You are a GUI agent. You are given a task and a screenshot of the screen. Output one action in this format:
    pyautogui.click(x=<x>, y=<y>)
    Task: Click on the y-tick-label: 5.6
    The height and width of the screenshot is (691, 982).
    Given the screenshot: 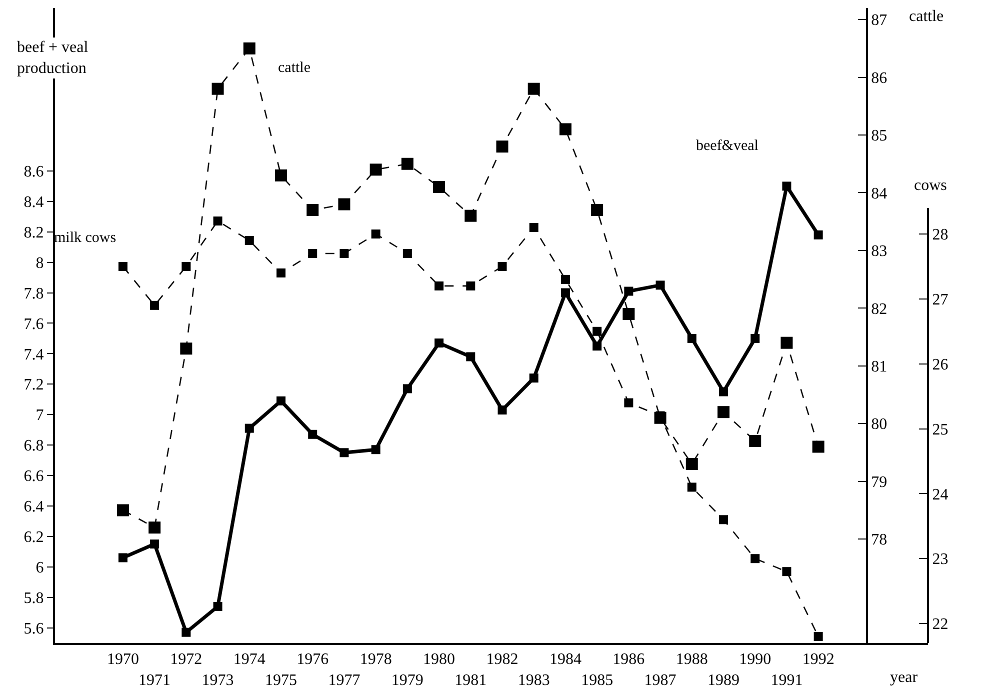 What is the action you would take?
    pyautogui.click(x=34, y=629)
    